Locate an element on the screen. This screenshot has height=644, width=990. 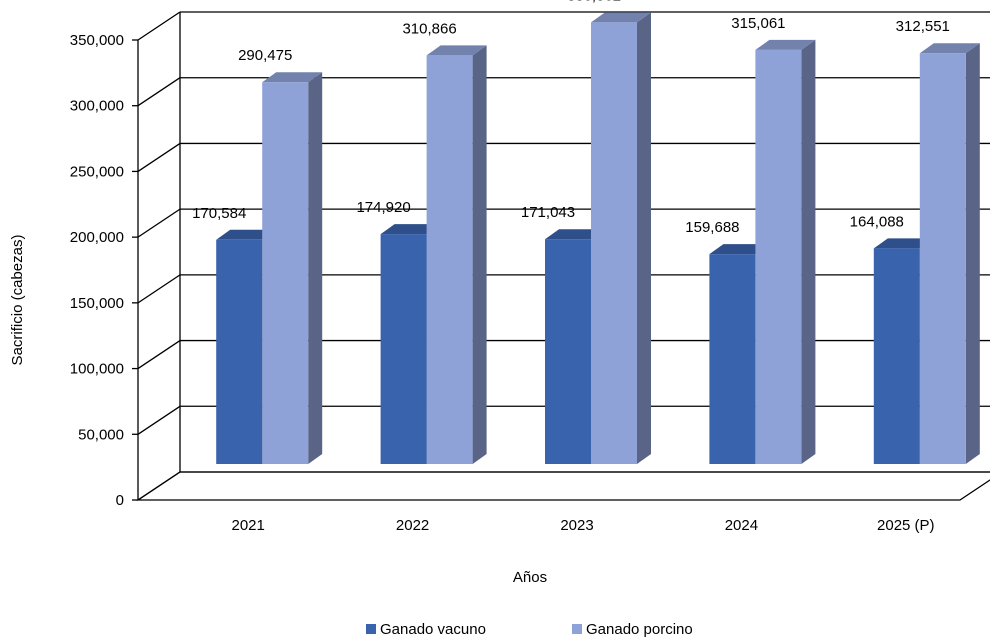
y-tick-label: 100,000 is located at coordinates (97, 369).